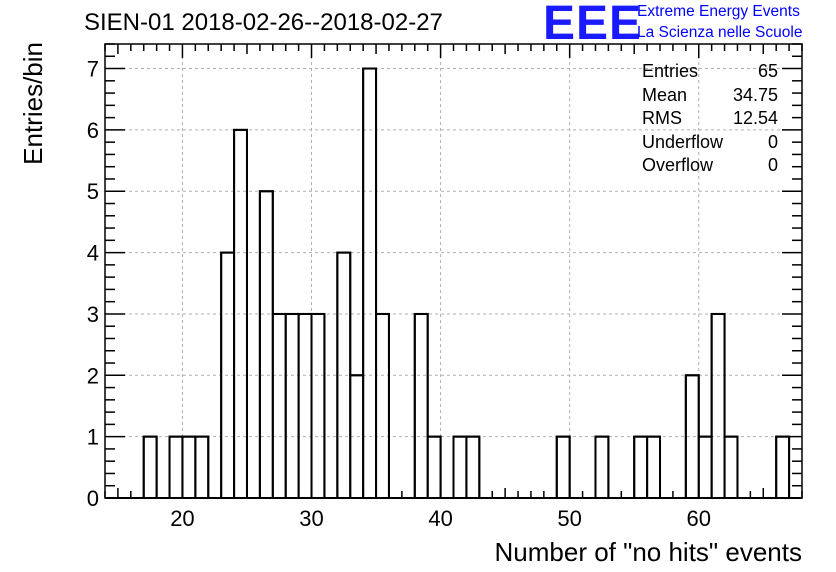 Image resolution: width=836 pixels, height=572 pixels. I want to click on y-tick-label: 6, so click(93, 130).